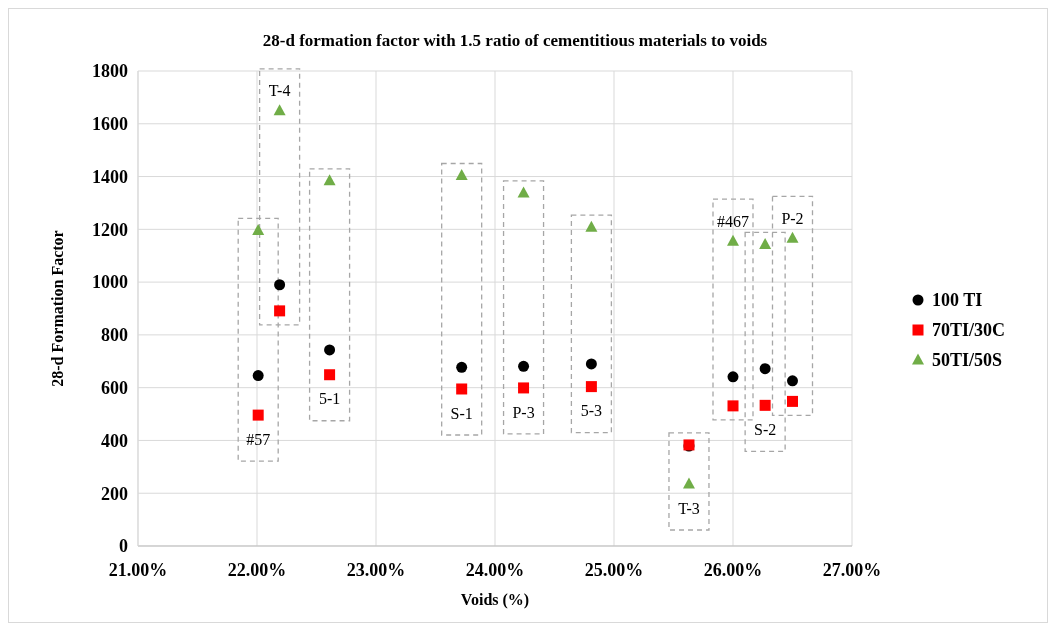  Describe the element at coordinates (57, 308) in the screenshot. I see `y-axis-title: 28-d Formation Factor` at that location.